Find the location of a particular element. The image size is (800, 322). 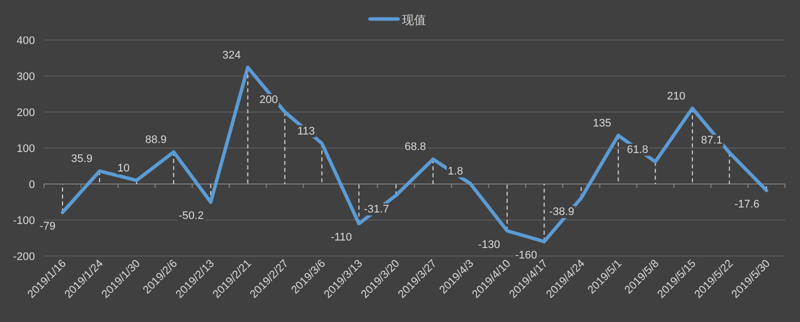

data-label: 210 is located at coordinates (676, 96).